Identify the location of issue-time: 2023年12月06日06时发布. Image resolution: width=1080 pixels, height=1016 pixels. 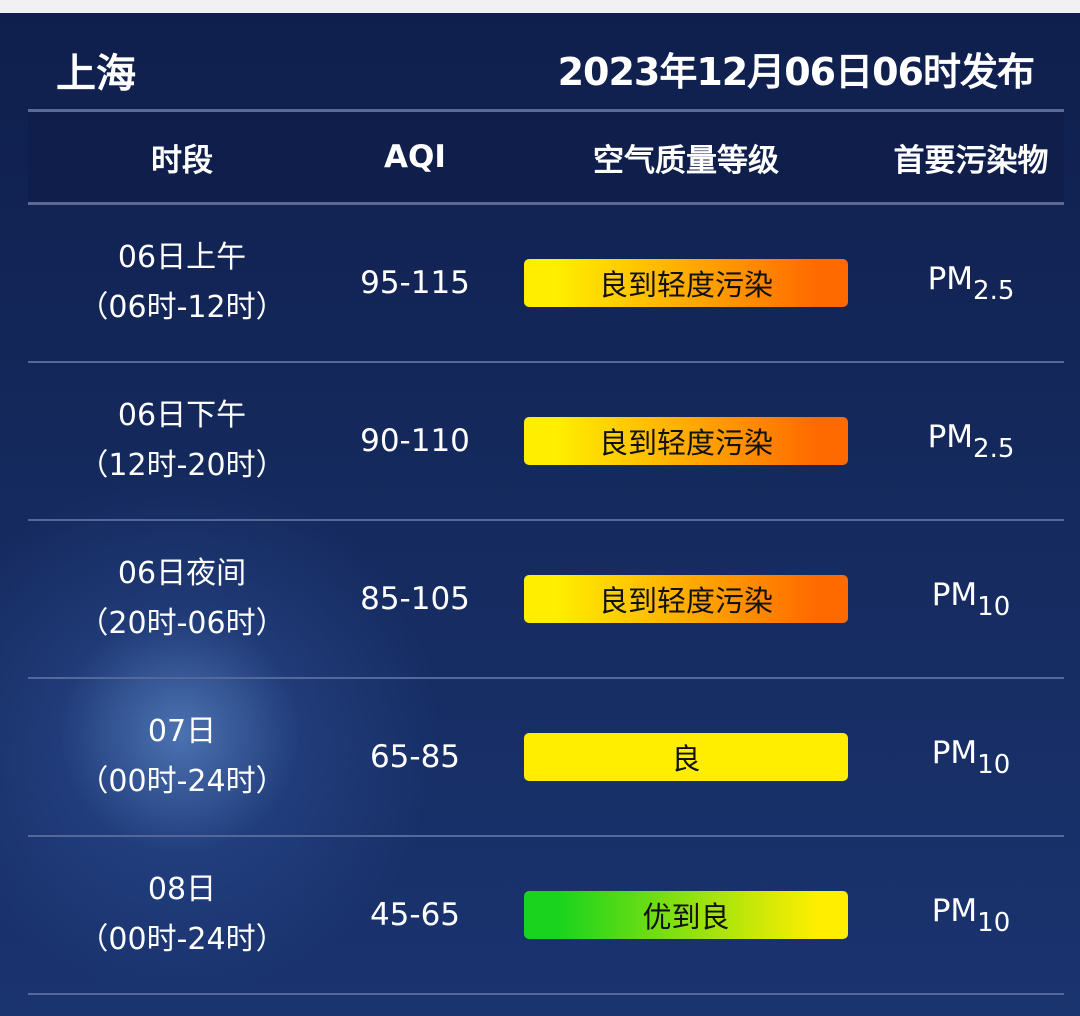
(796, 72).